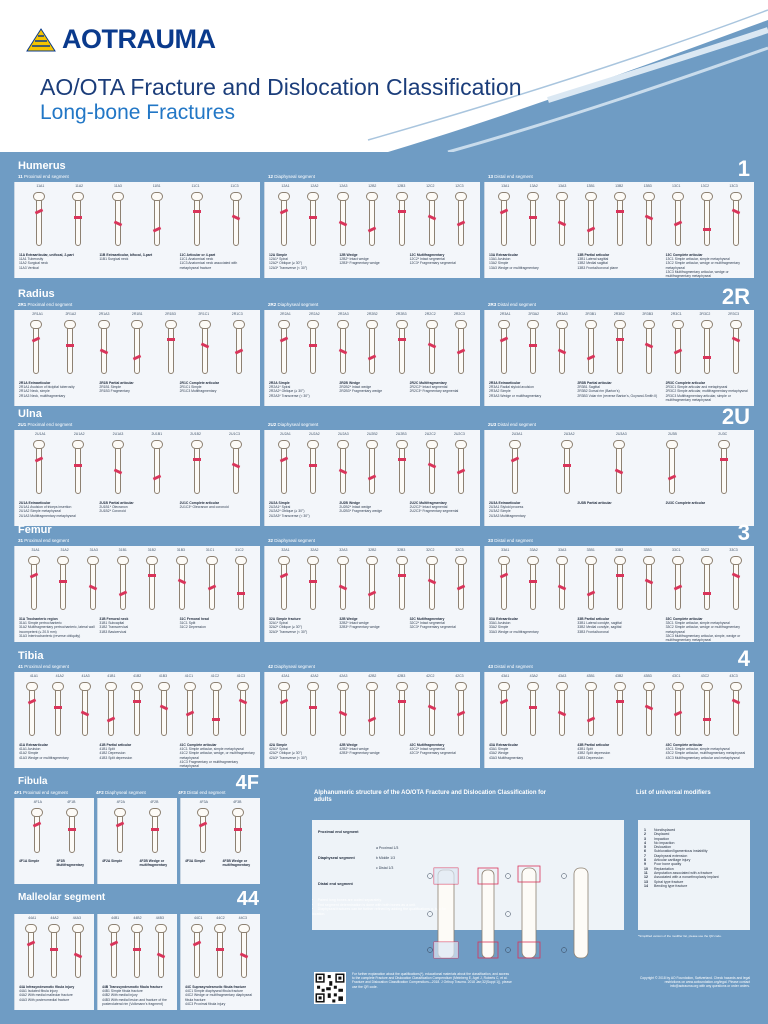 Image resolution: width=768 pixels, height=1024 pixels. What do you see at coordinates (330, 988) in the screenshot?
I see `qr-code` at bounding box center [330, 988].